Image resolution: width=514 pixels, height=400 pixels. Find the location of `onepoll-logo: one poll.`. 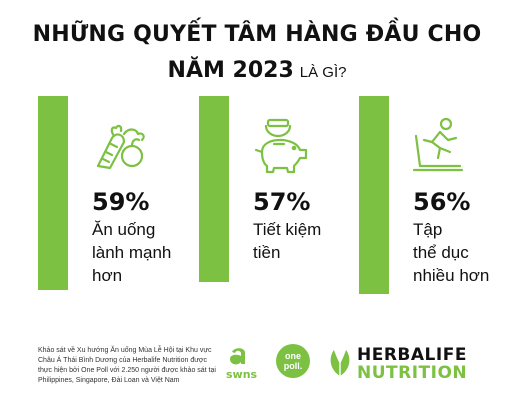

onepoll-logo: one poll. is located at coordinates (293, 361).